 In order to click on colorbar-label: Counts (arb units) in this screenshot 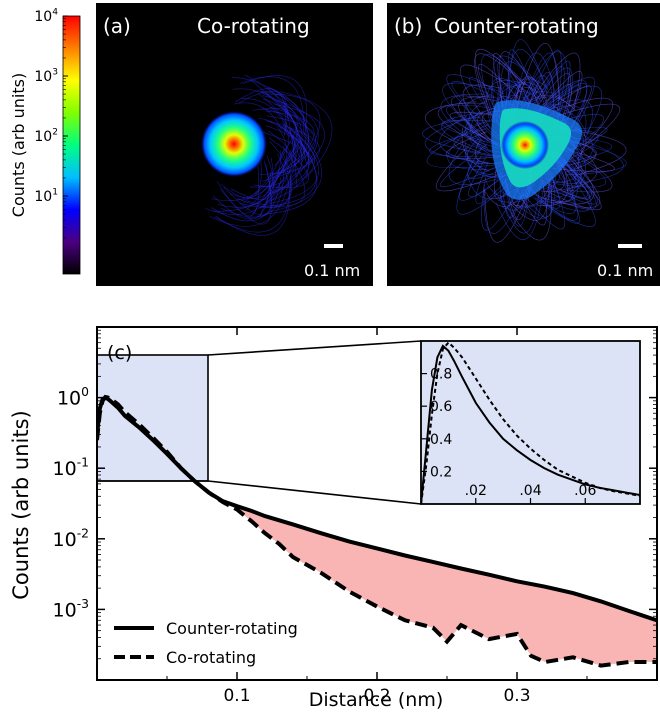, I will do `click(18, 145)`.